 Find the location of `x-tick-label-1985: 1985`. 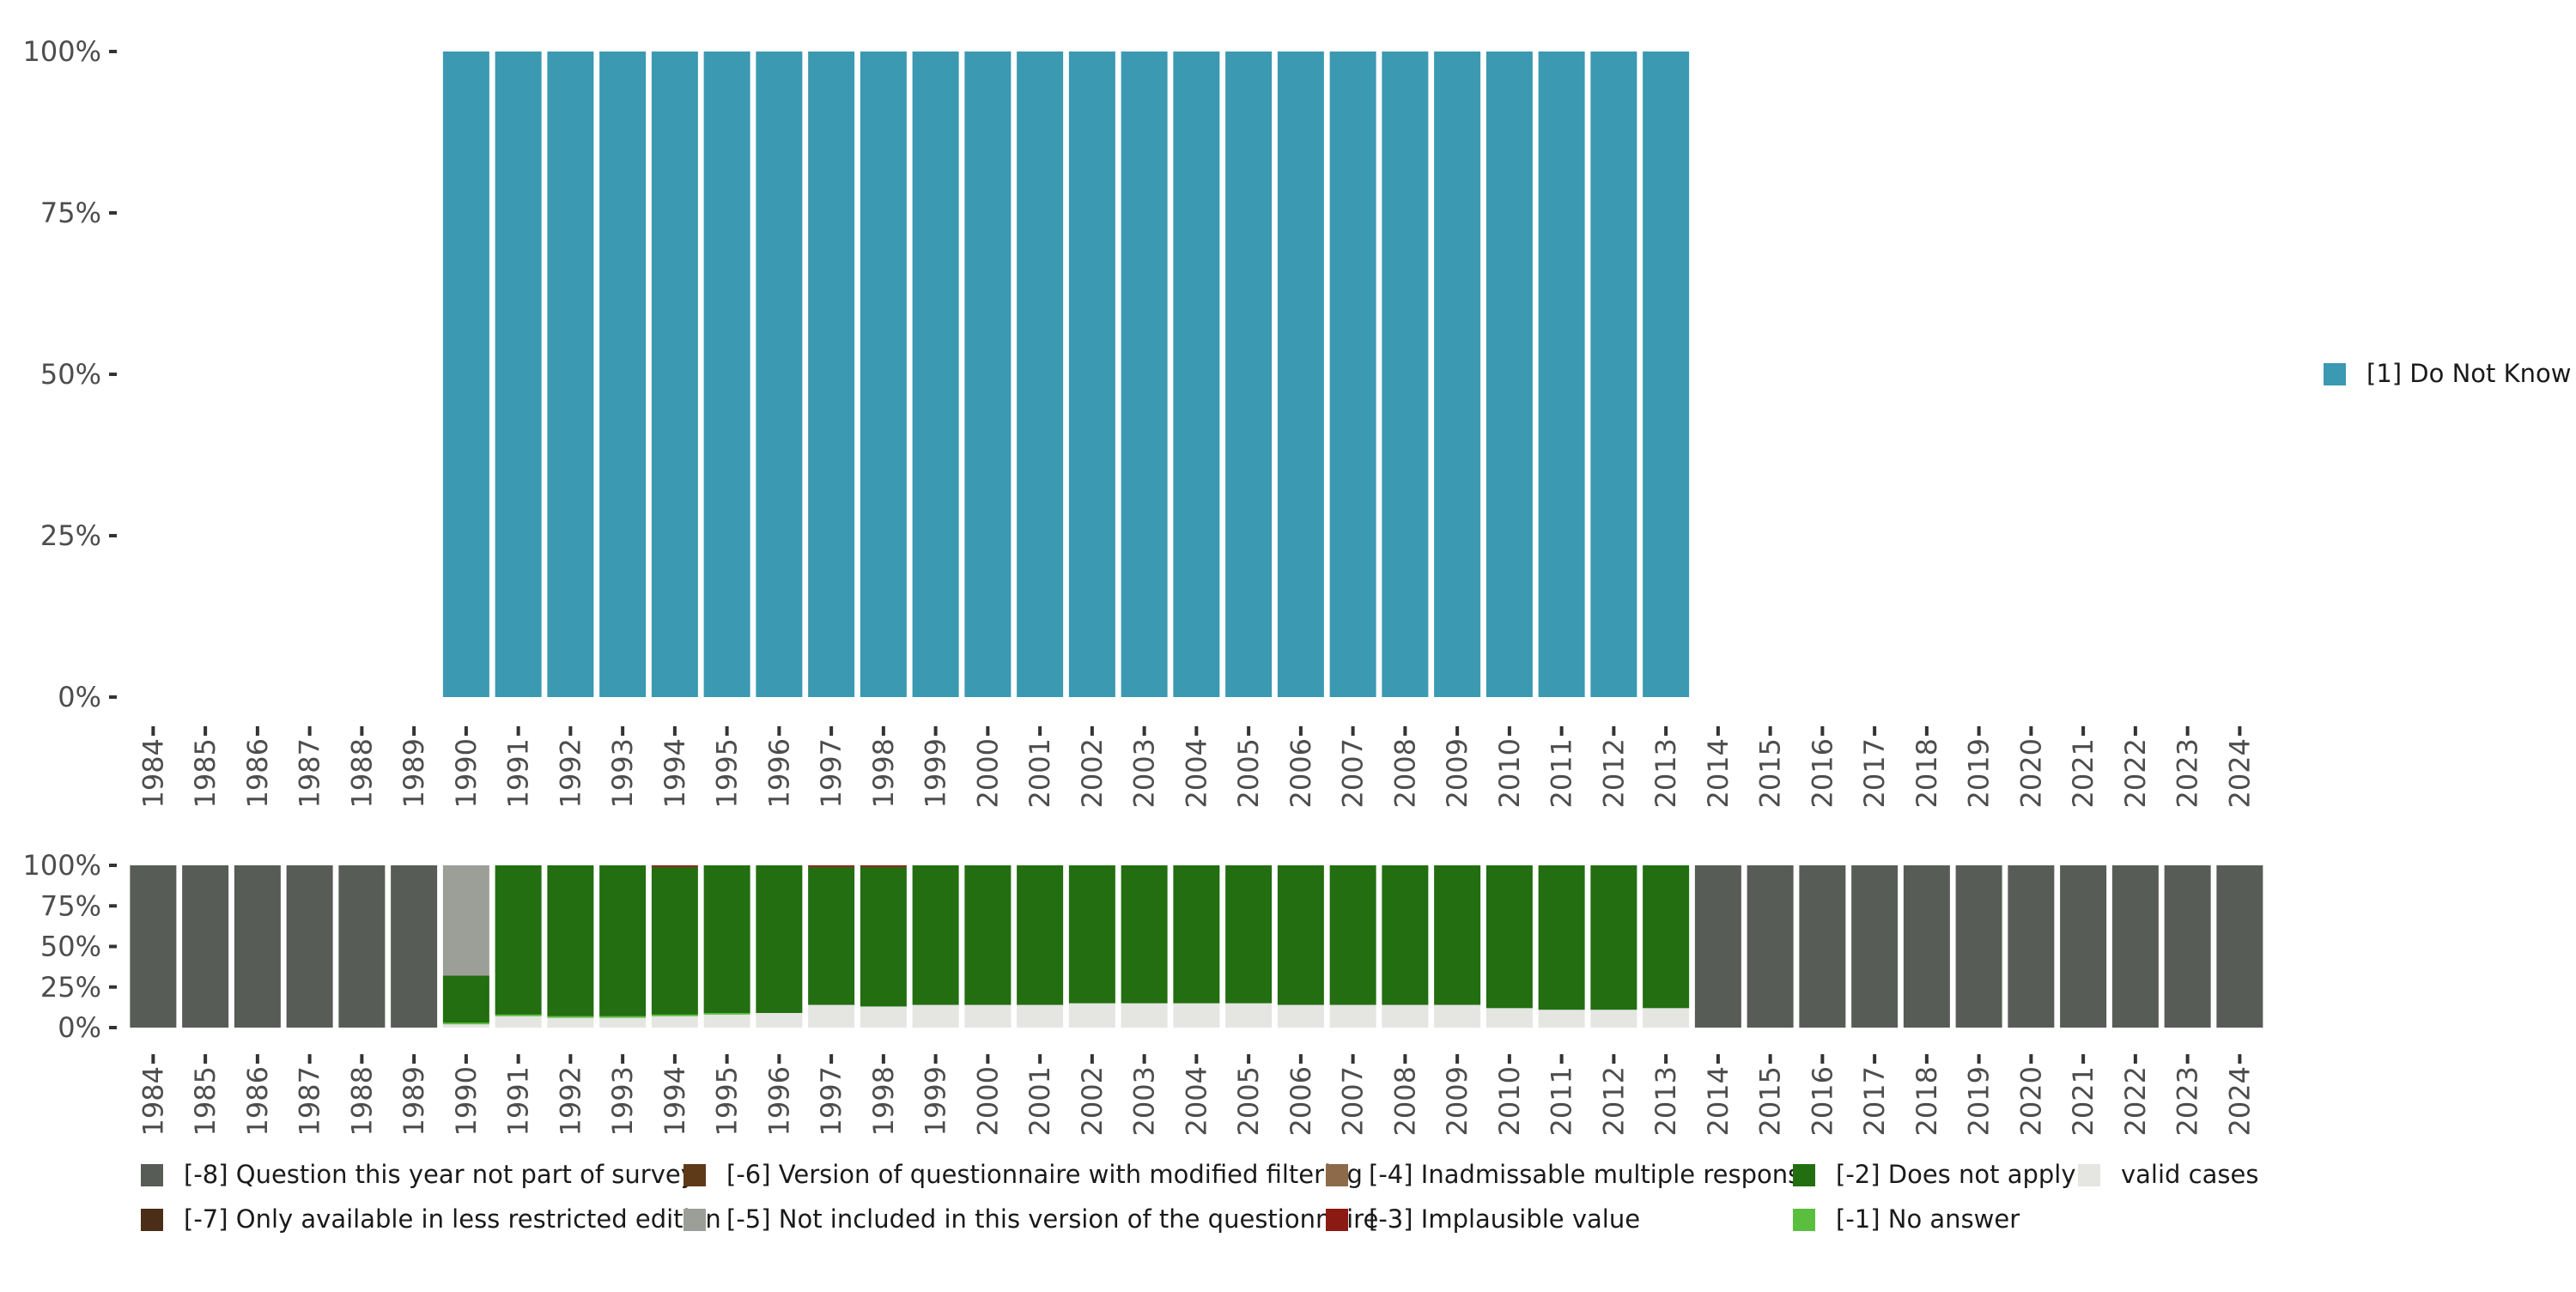

x-tick-label-1985: 1985 is located at coordinates (206, 773).